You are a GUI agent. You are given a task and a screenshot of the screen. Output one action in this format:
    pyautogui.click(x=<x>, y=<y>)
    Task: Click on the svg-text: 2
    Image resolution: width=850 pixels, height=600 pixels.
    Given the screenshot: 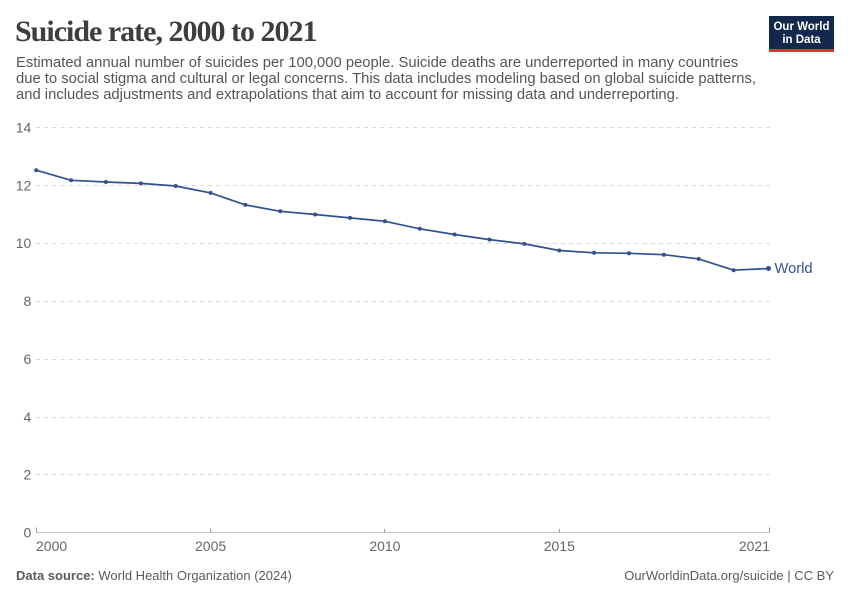 What is the action you would take?
    pyautogui.click(x=28, y=475)
    